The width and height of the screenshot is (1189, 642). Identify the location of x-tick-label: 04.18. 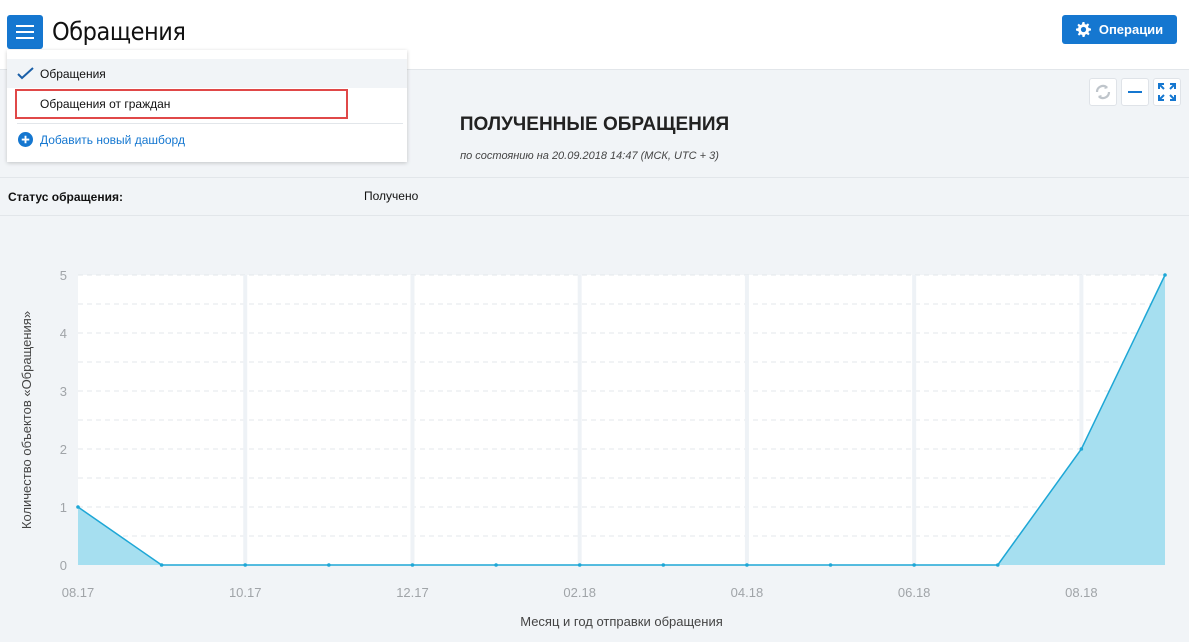
(747, 592).